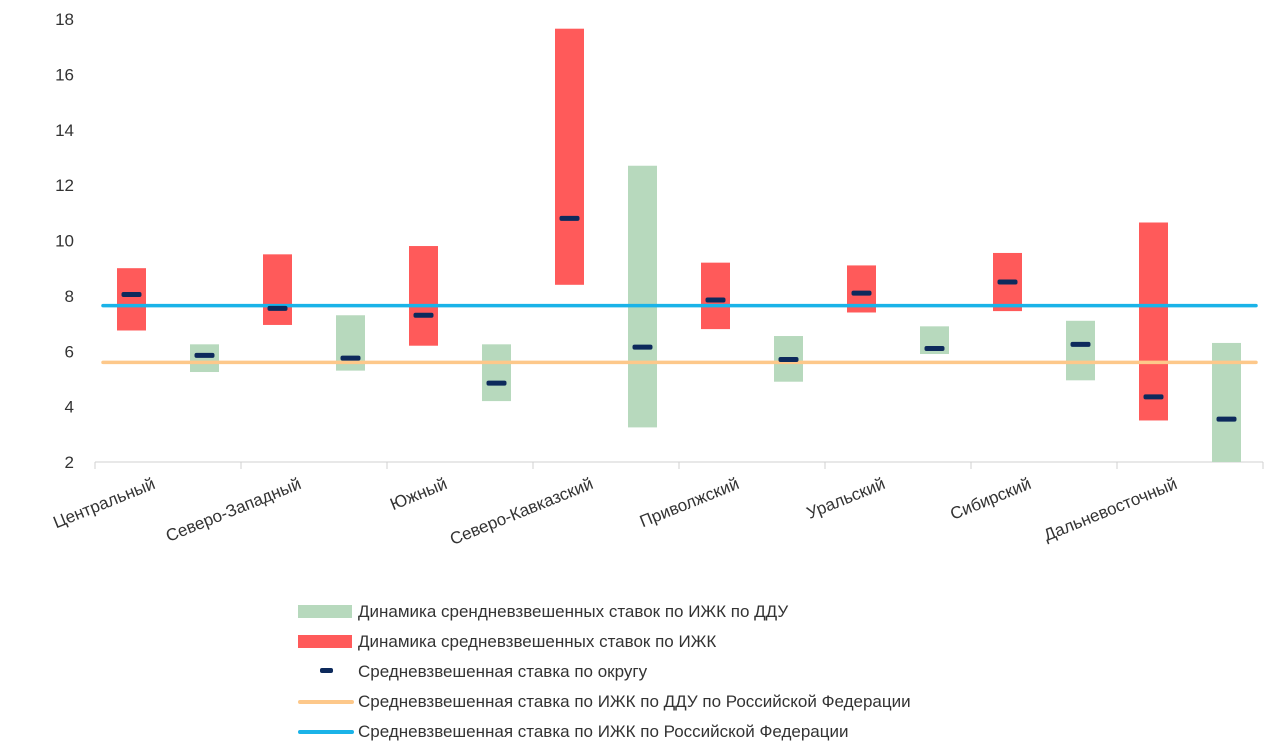  What do you see at coordinates (104, 503) in the screenshot?
I see `x-tick-label: Центральный` at bounding box center [104, 503].